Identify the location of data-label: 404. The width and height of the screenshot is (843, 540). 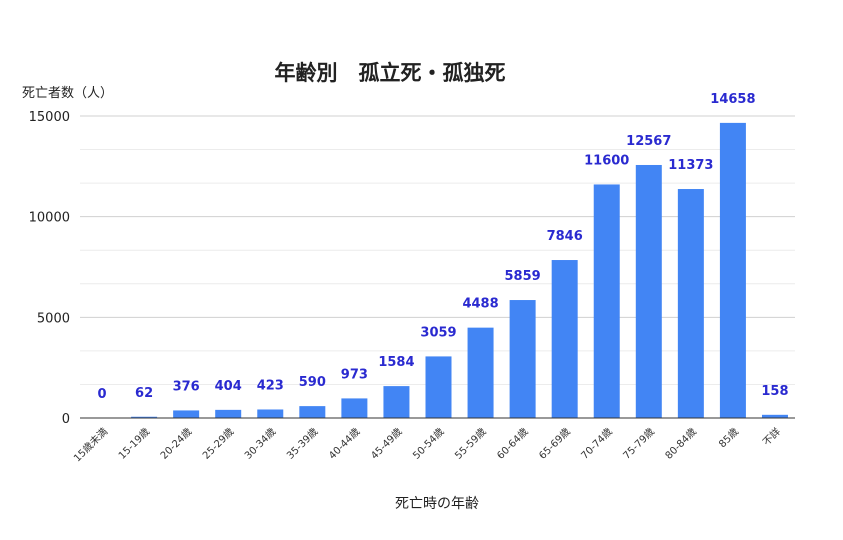
(228, 386).